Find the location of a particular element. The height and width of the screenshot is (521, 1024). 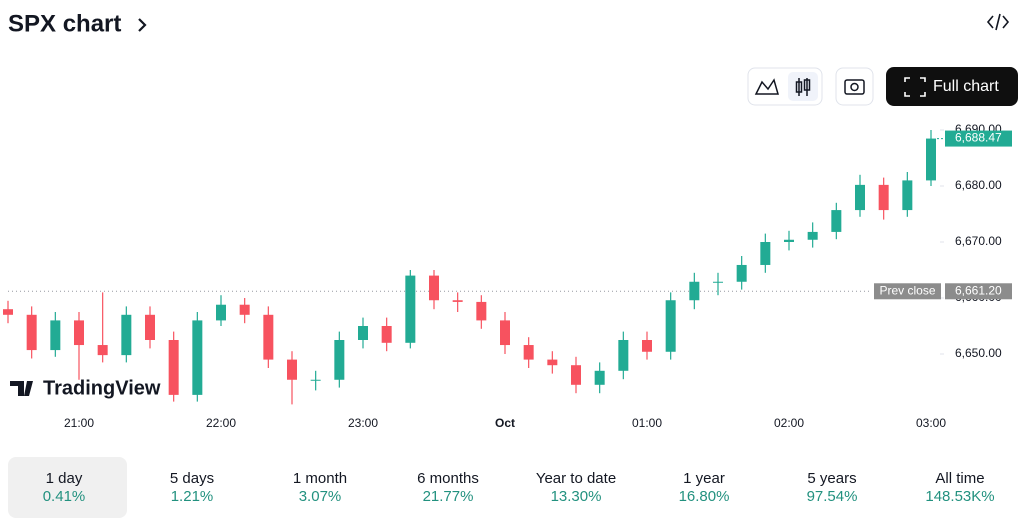

tradingview-logo: TradingView is located at coordinates (85, 388).